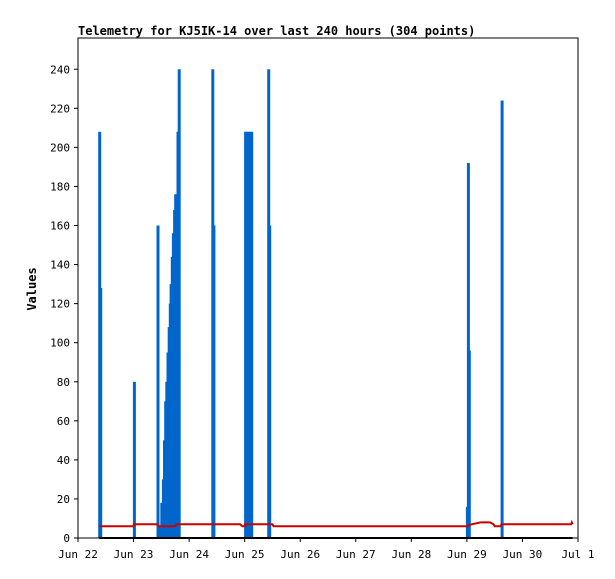 This screenshot has width=615, height=579. Describe the element at coordinates (60, 343) in the screenshot. I see `y-tick-label: 100` at that location.